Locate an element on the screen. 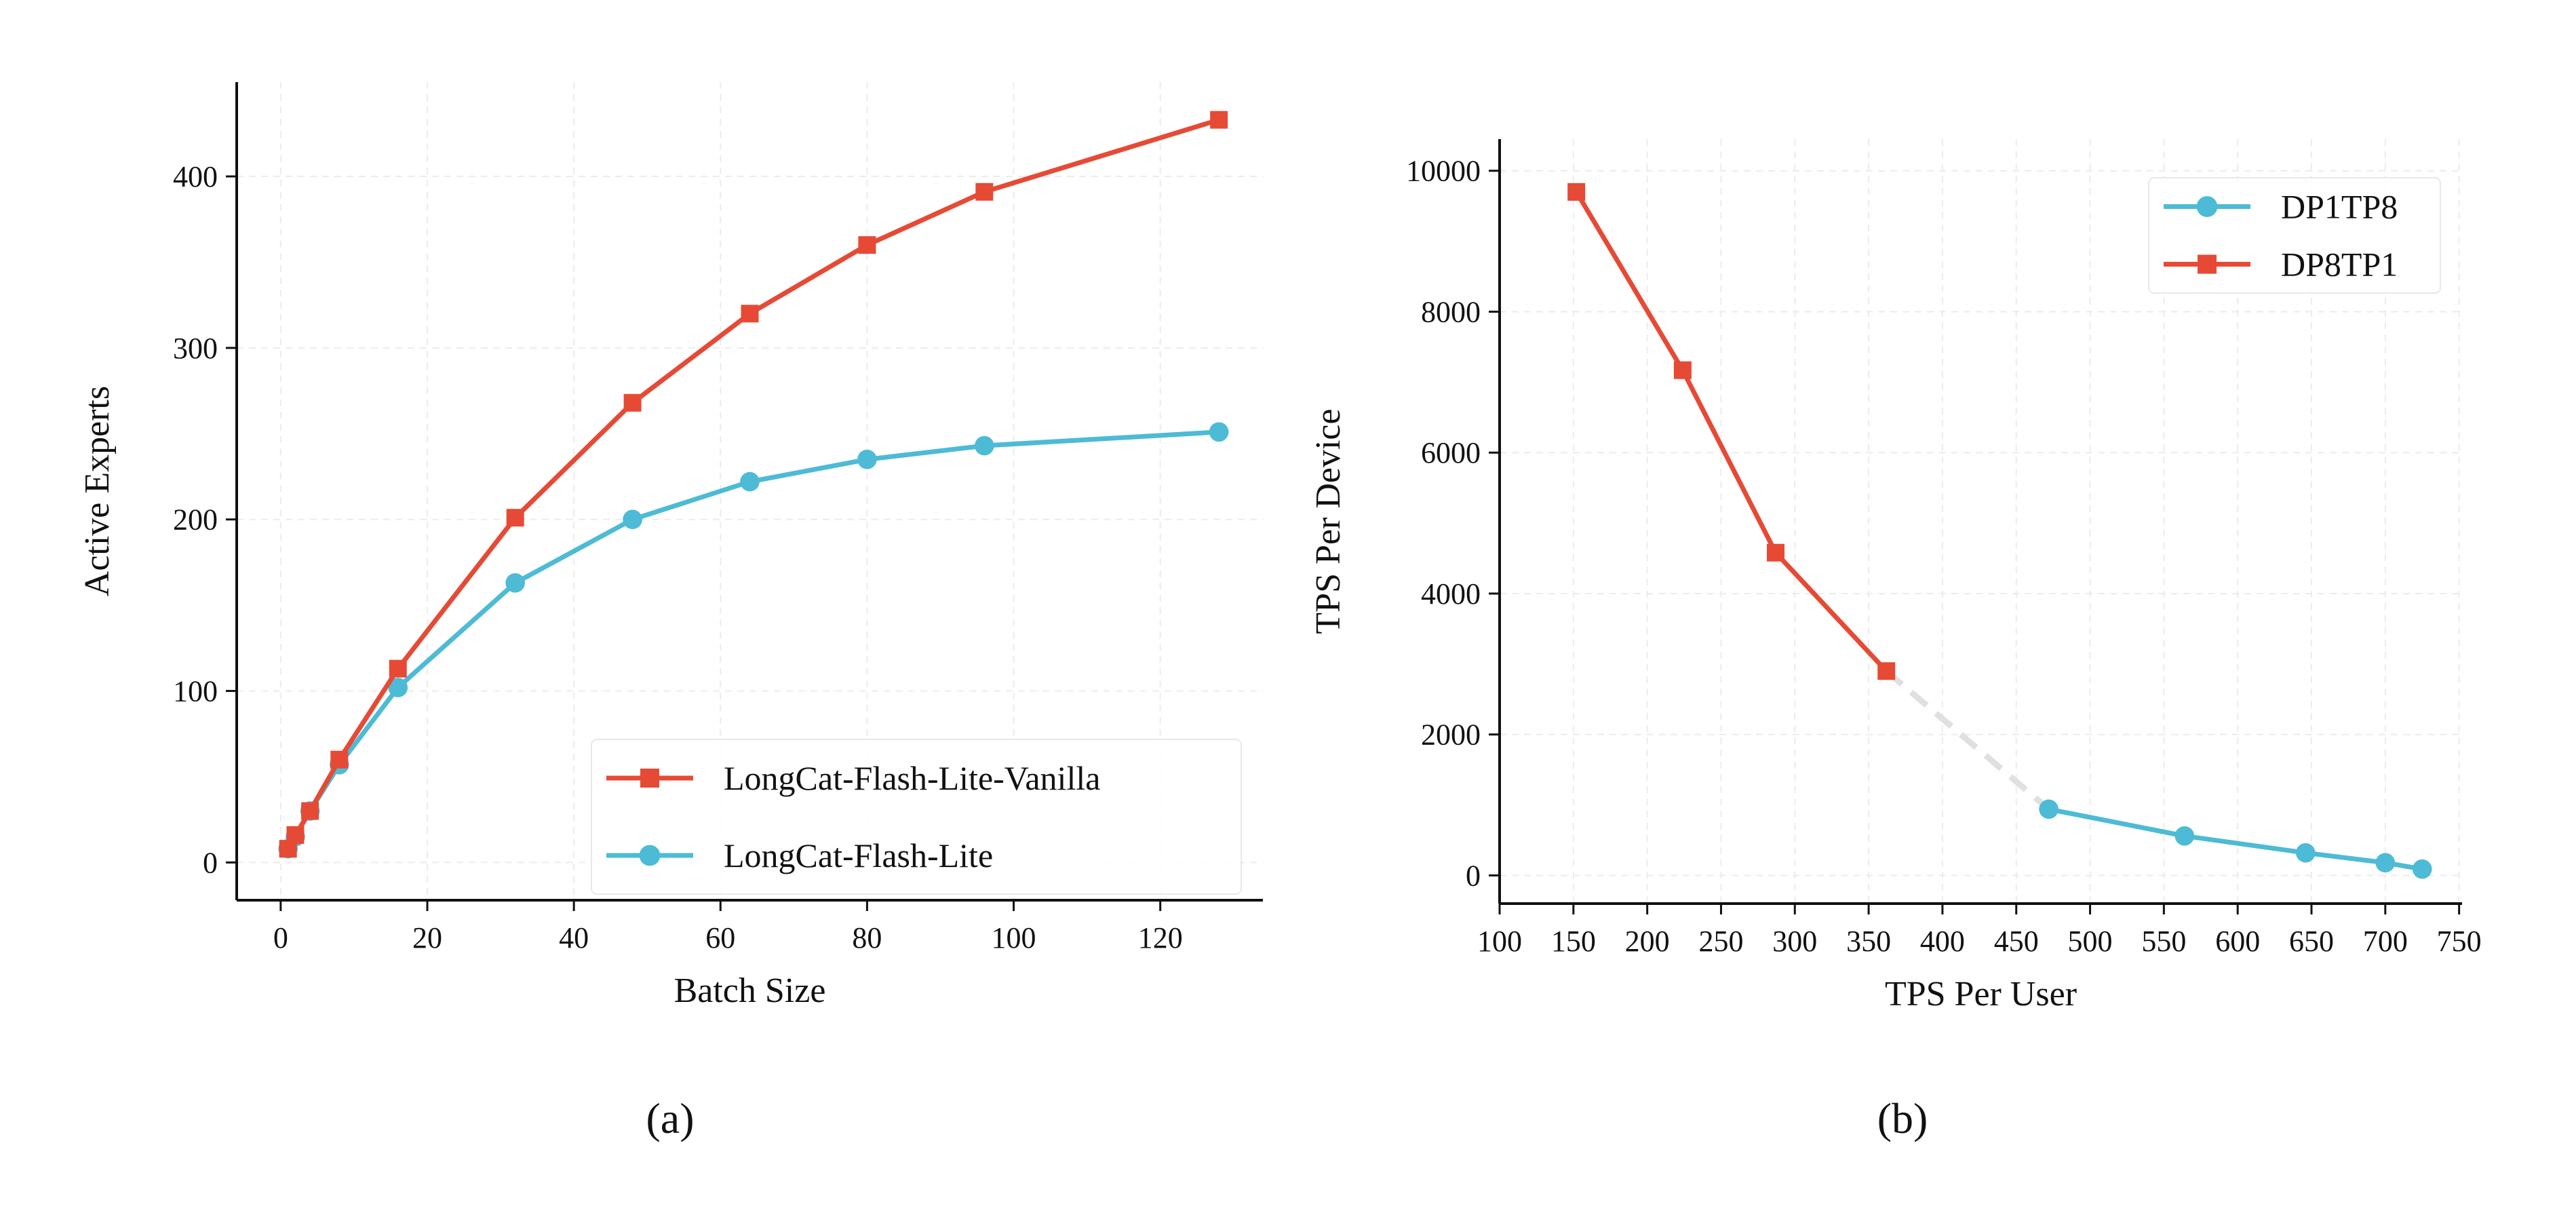  x-tick-label: 650 is located at coordinates (2311, 941).